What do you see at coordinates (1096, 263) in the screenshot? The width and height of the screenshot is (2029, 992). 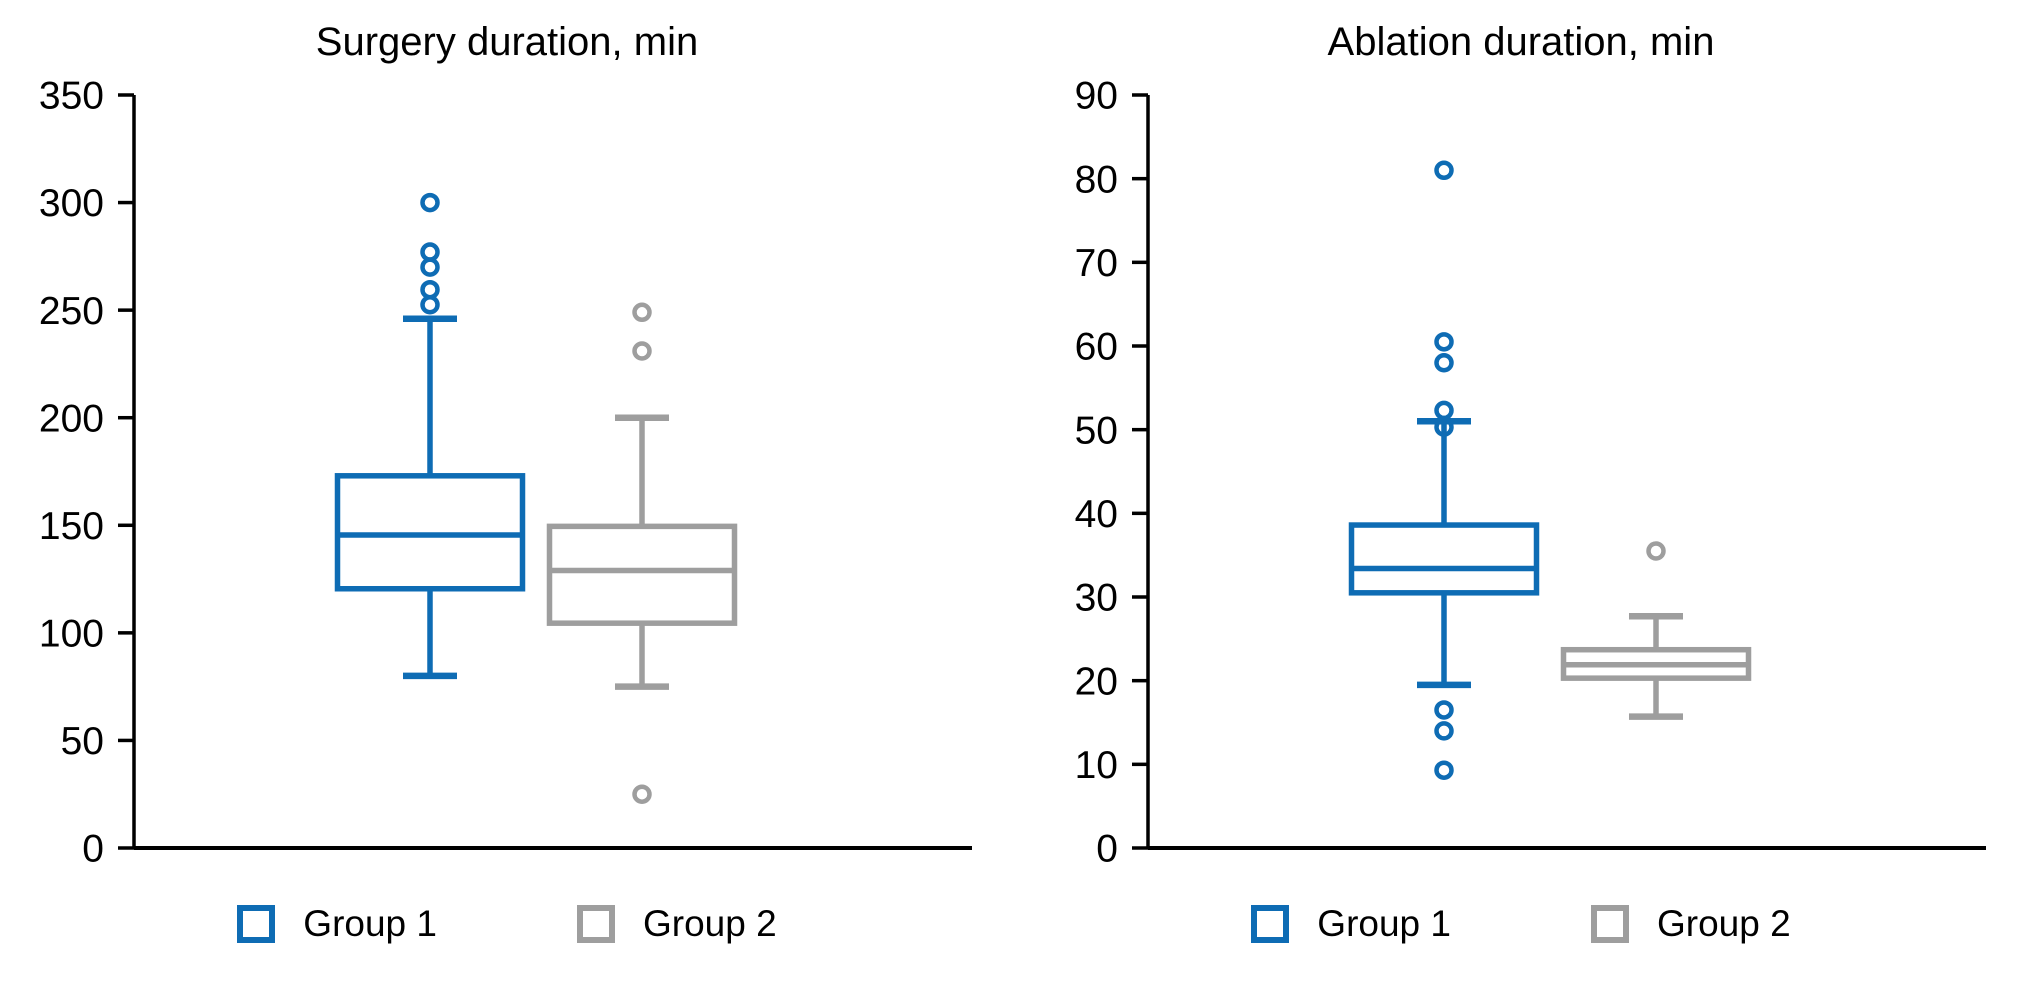 I see `y-tick-label: 70` at bounding box center [1096, 263].